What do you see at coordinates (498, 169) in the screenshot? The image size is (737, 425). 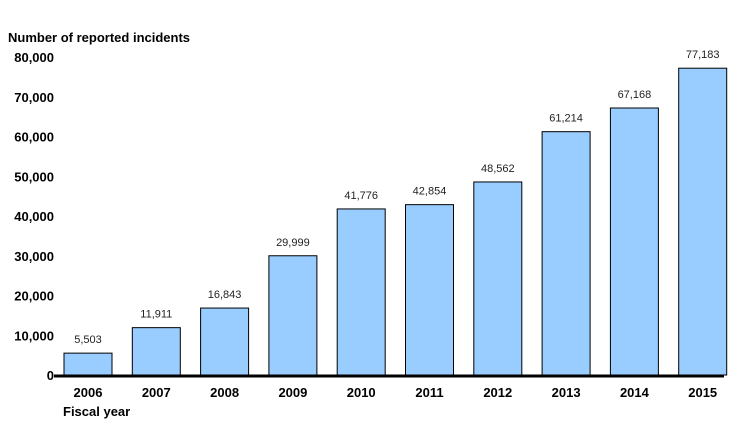 I see `data-label-2012: 48,562` at bounding box center [498, 169].